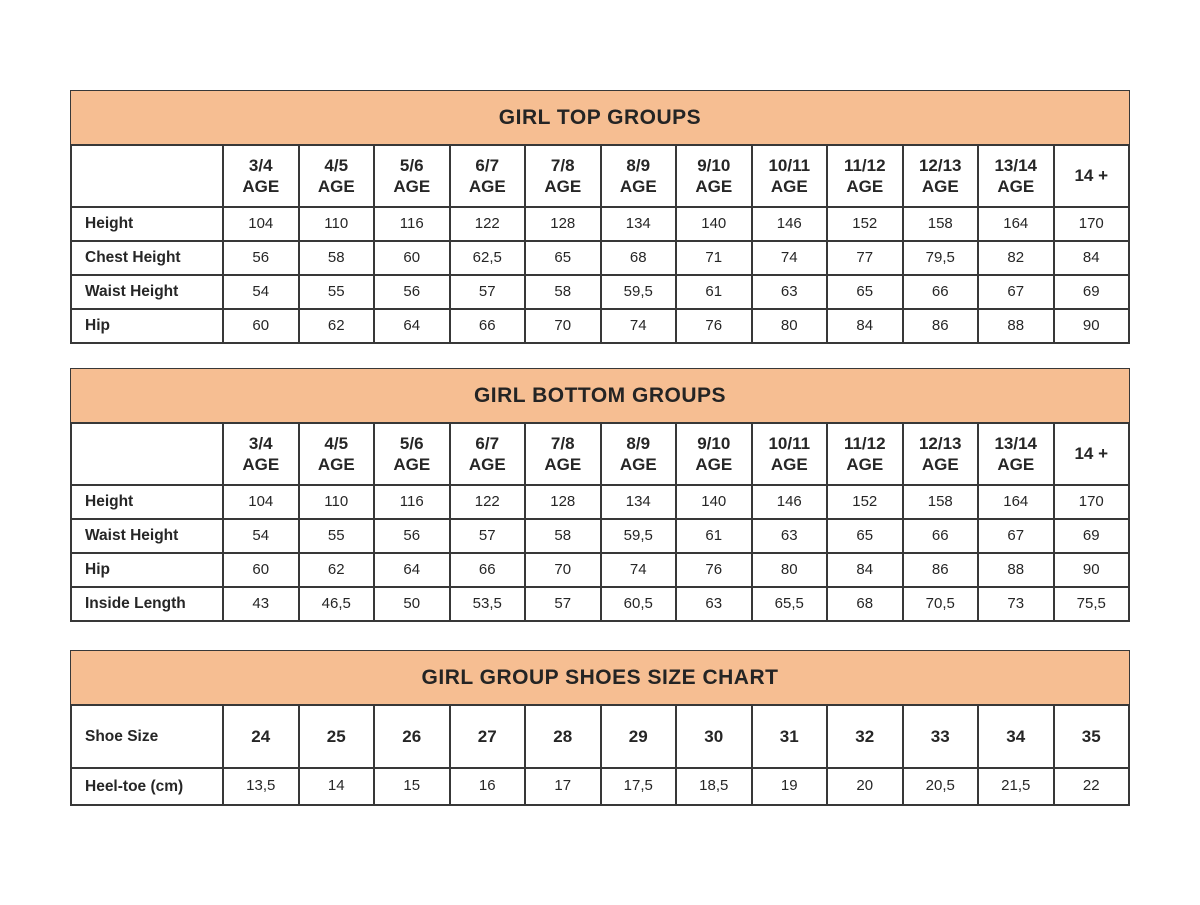  What do you see at coordinates (940, 224) in the screenshot?
I see `value-cell: 158` at bounding box center [940, 224].